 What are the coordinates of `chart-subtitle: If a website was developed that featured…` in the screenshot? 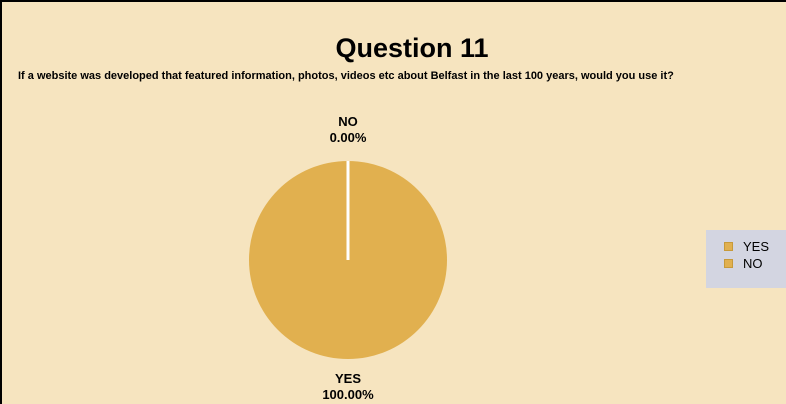 It's located at (346, 76).